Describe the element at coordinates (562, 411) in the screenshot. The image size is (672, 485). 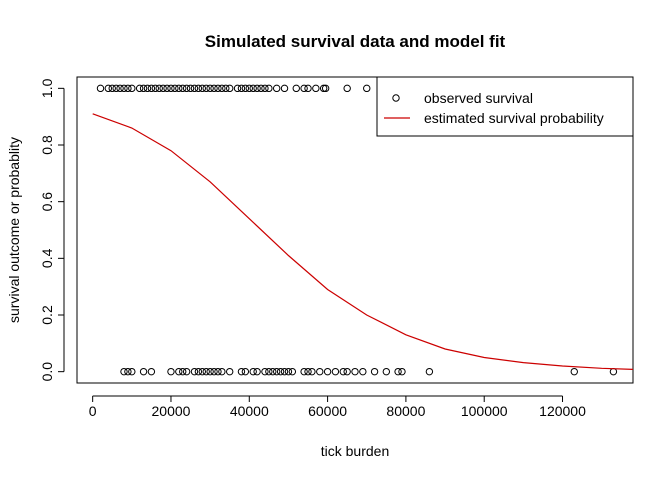
I see `x-tick-label: 120000` at that location.